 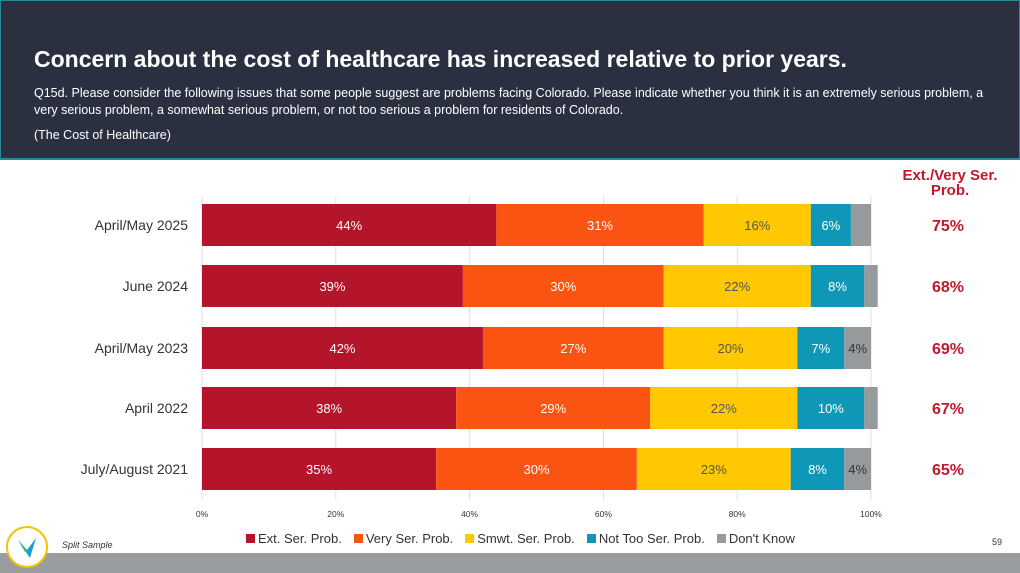 I want to click on summary-value: 69%, so click(x=948, y=349).